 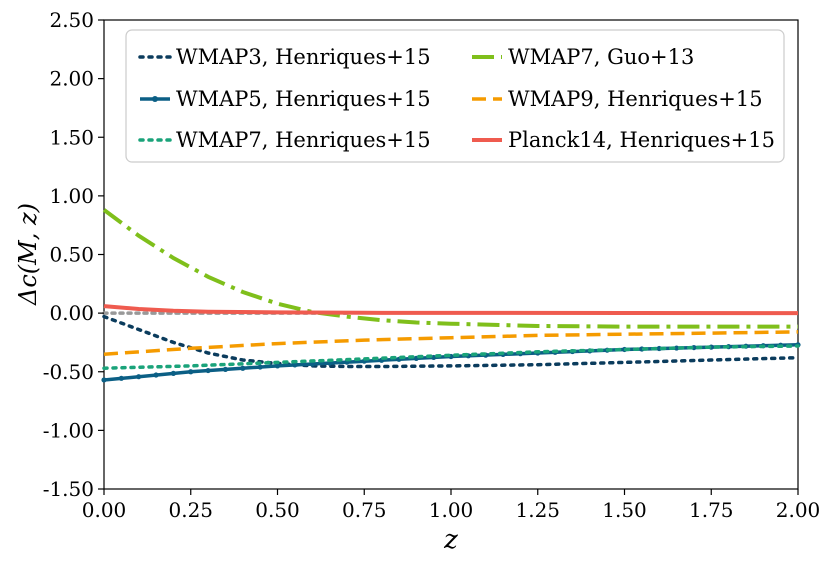 I want to click on legend-label: WMAP7, Guo+13, so click(x=601, y=57).